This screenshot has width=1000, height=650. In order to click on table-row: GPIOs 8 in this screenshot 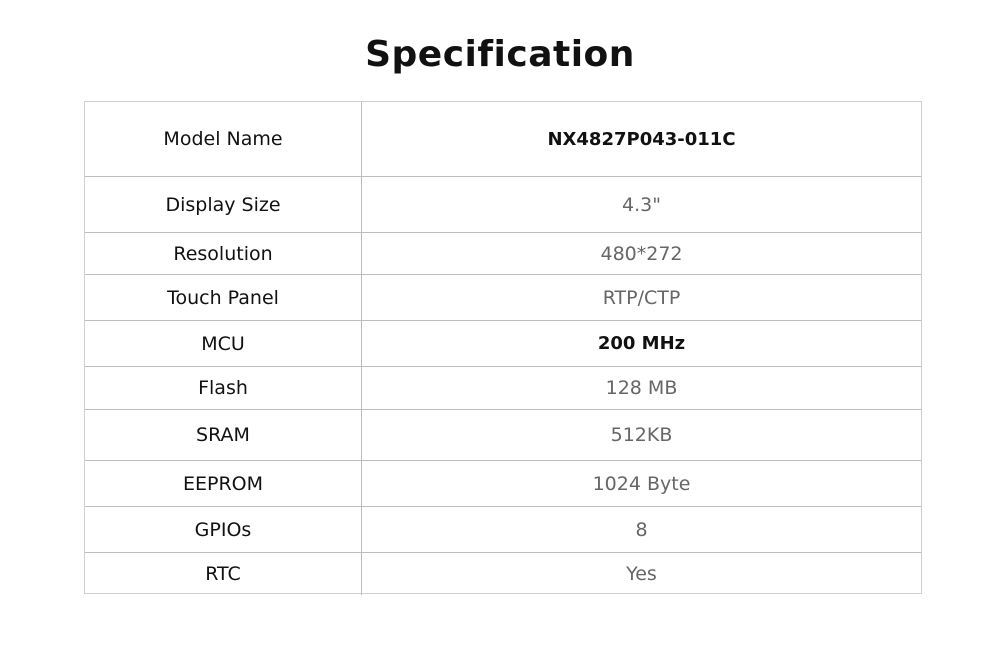, I will do `click(503, 529)`.